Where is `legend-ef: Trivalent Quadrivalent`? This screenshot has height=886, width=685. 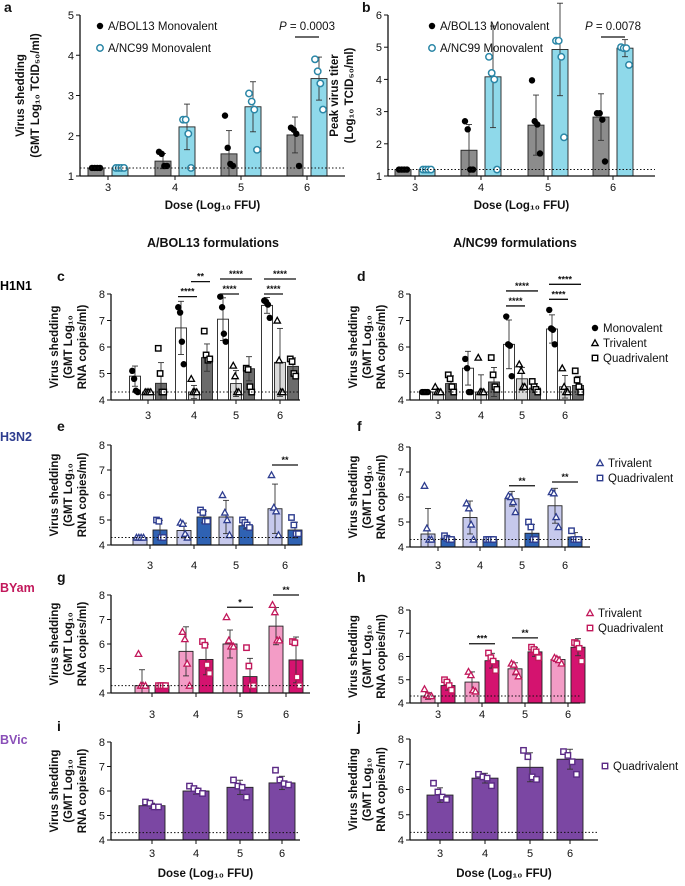 legend-ef: Trivalent Quadrivalent is located at coordinates (634, 471).